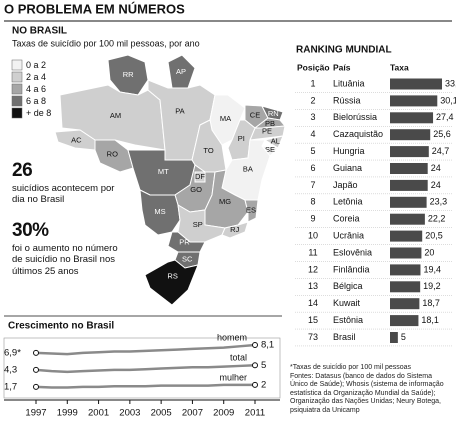  I want to click on state-label: AM, so click(115, 115).